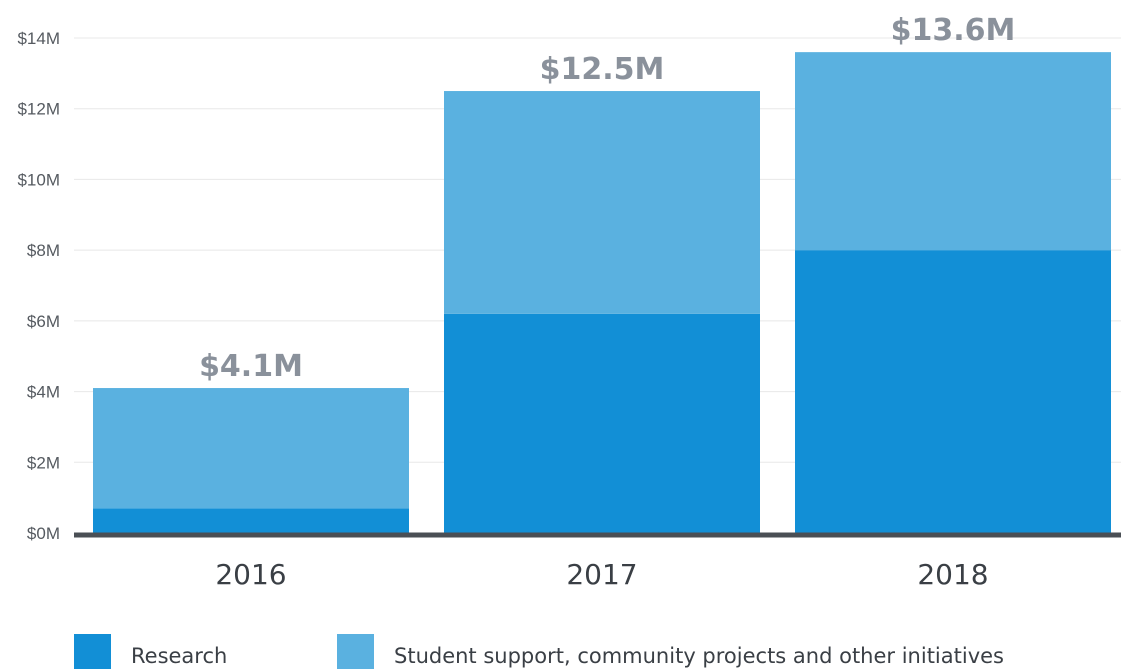 The image size is (1121, 669). I want to click on y-tick-label: $4M, so click(43, 392).